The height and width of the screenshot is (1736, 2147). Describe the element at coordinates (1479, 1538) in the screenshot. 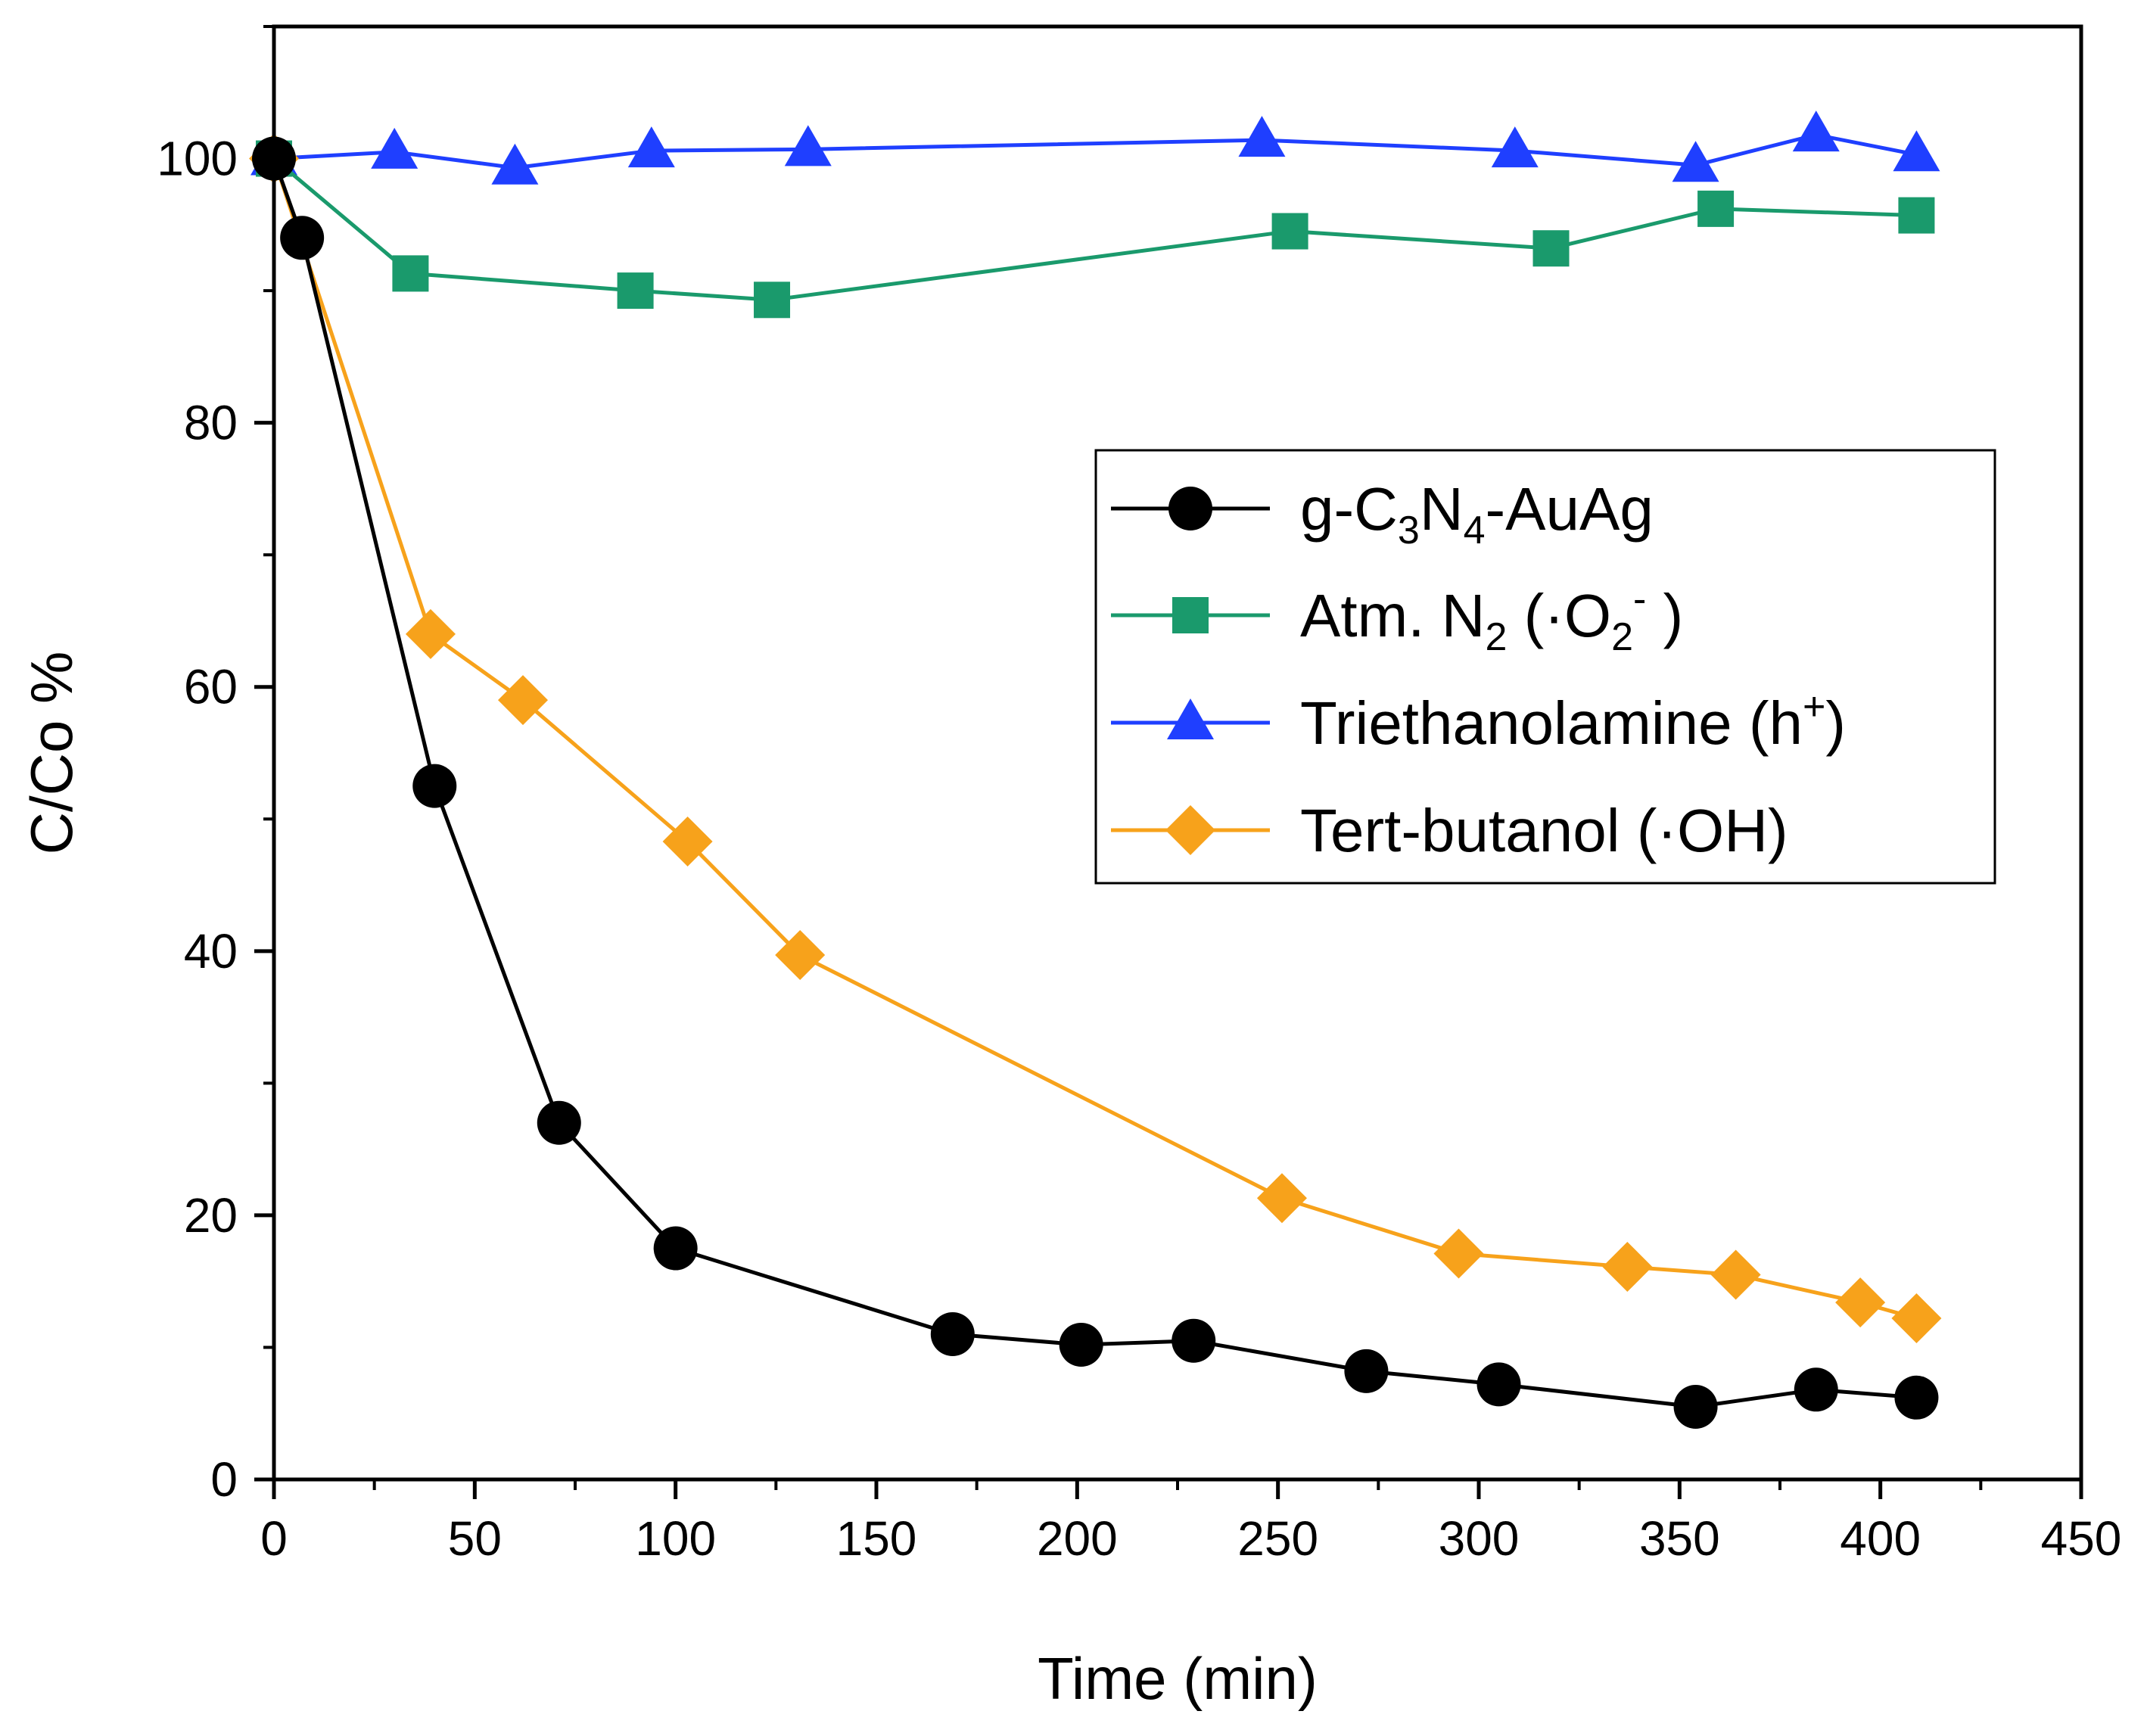

I see `x-tick-label: 300` at that location.